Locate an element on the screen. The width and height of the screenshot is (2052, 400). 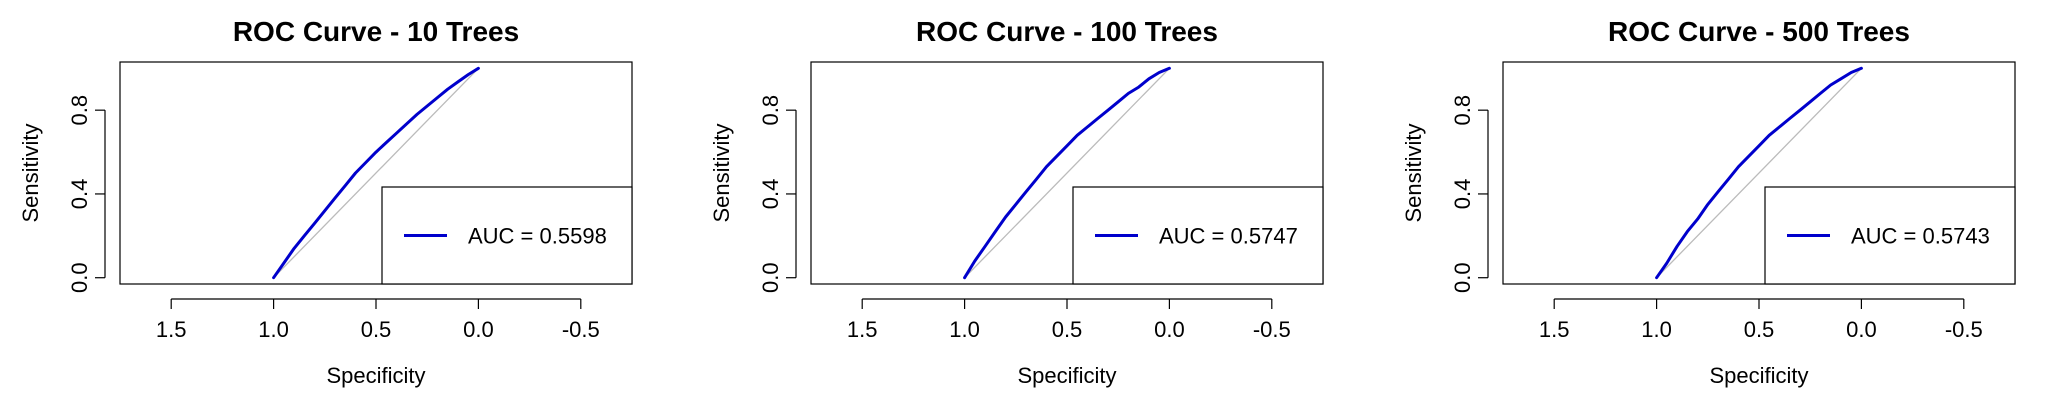
legend: AUC = 0.5598 is located at coordinates (507, 235).